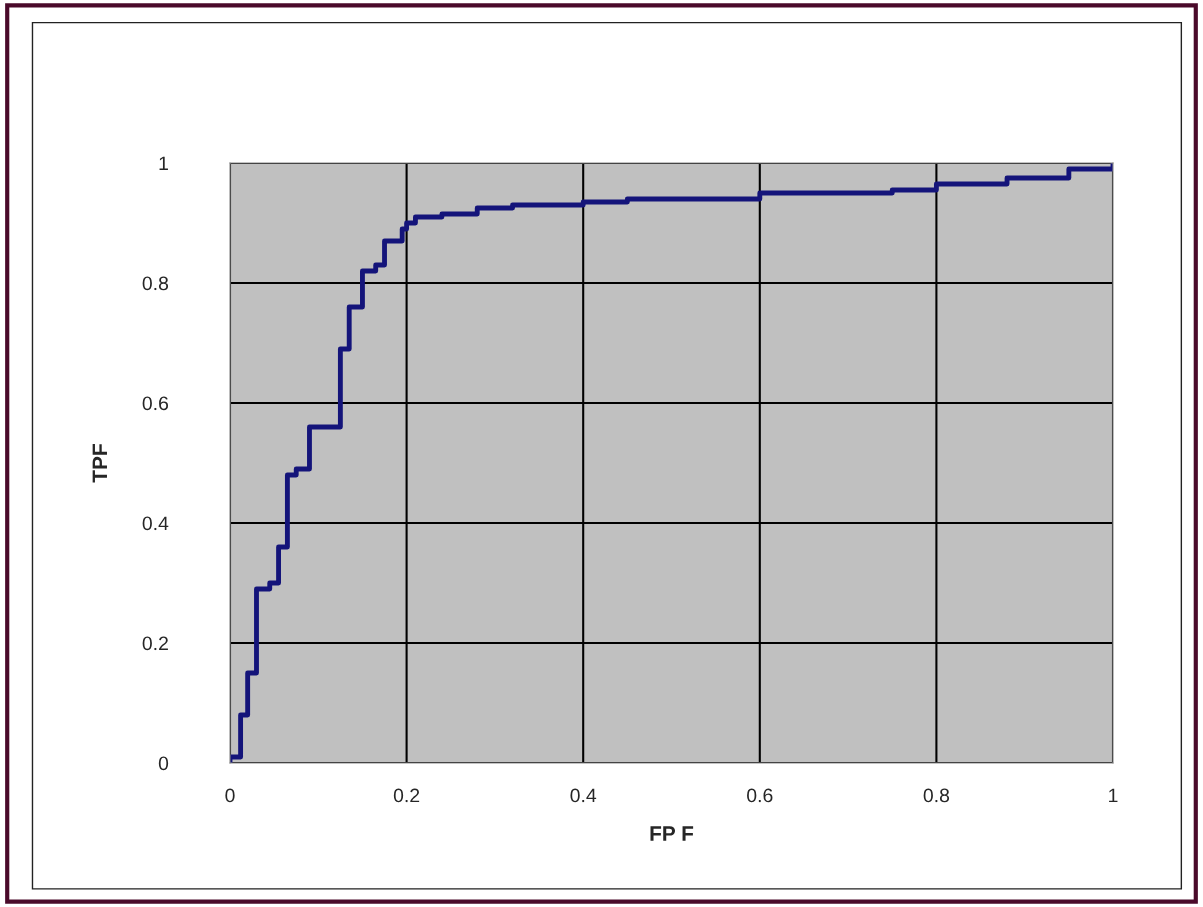 The image size is (1203, 907). What do you see at coordinates (936, 795) in the screenshot?
I see `x-tick-label: 0.8` at bounding box center [936, 795].